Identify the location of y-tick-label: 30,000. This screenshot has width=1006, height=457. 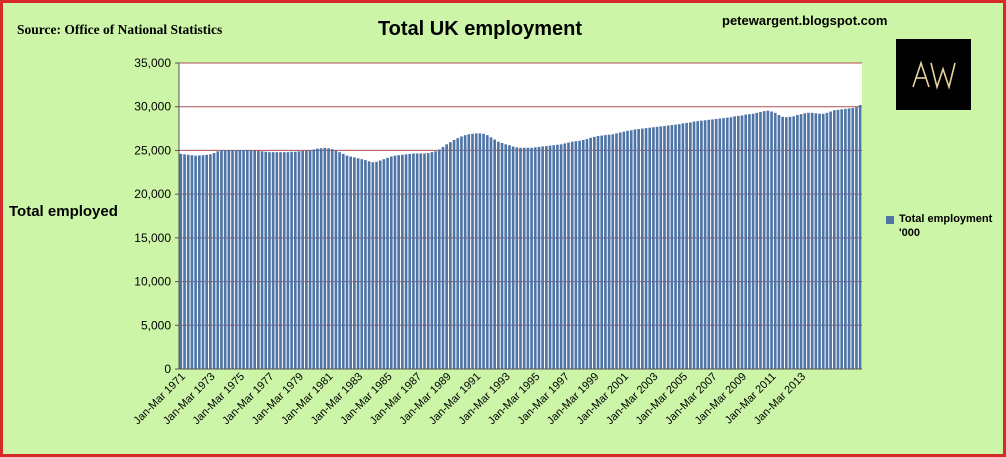
(152, 107).